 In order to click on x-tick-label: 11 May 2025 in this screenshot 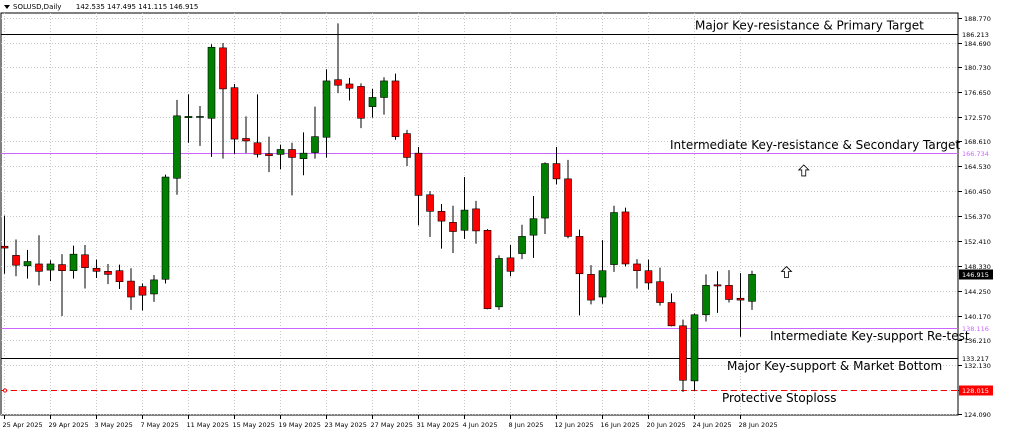, I will do `click(208, 425)`.